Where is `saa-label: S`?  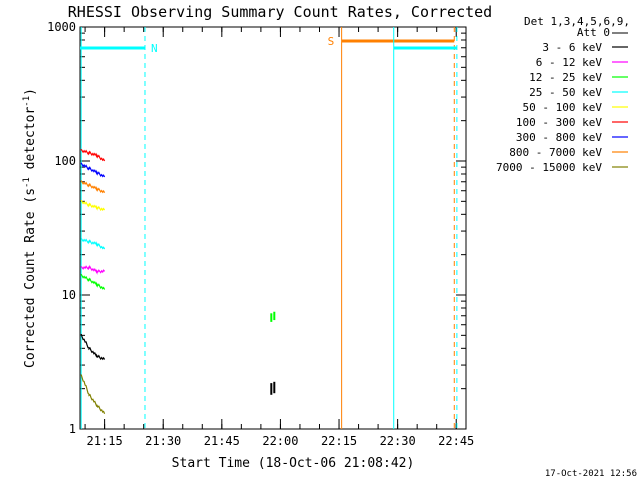
saa-label: S is located at coordinates (331, 41).